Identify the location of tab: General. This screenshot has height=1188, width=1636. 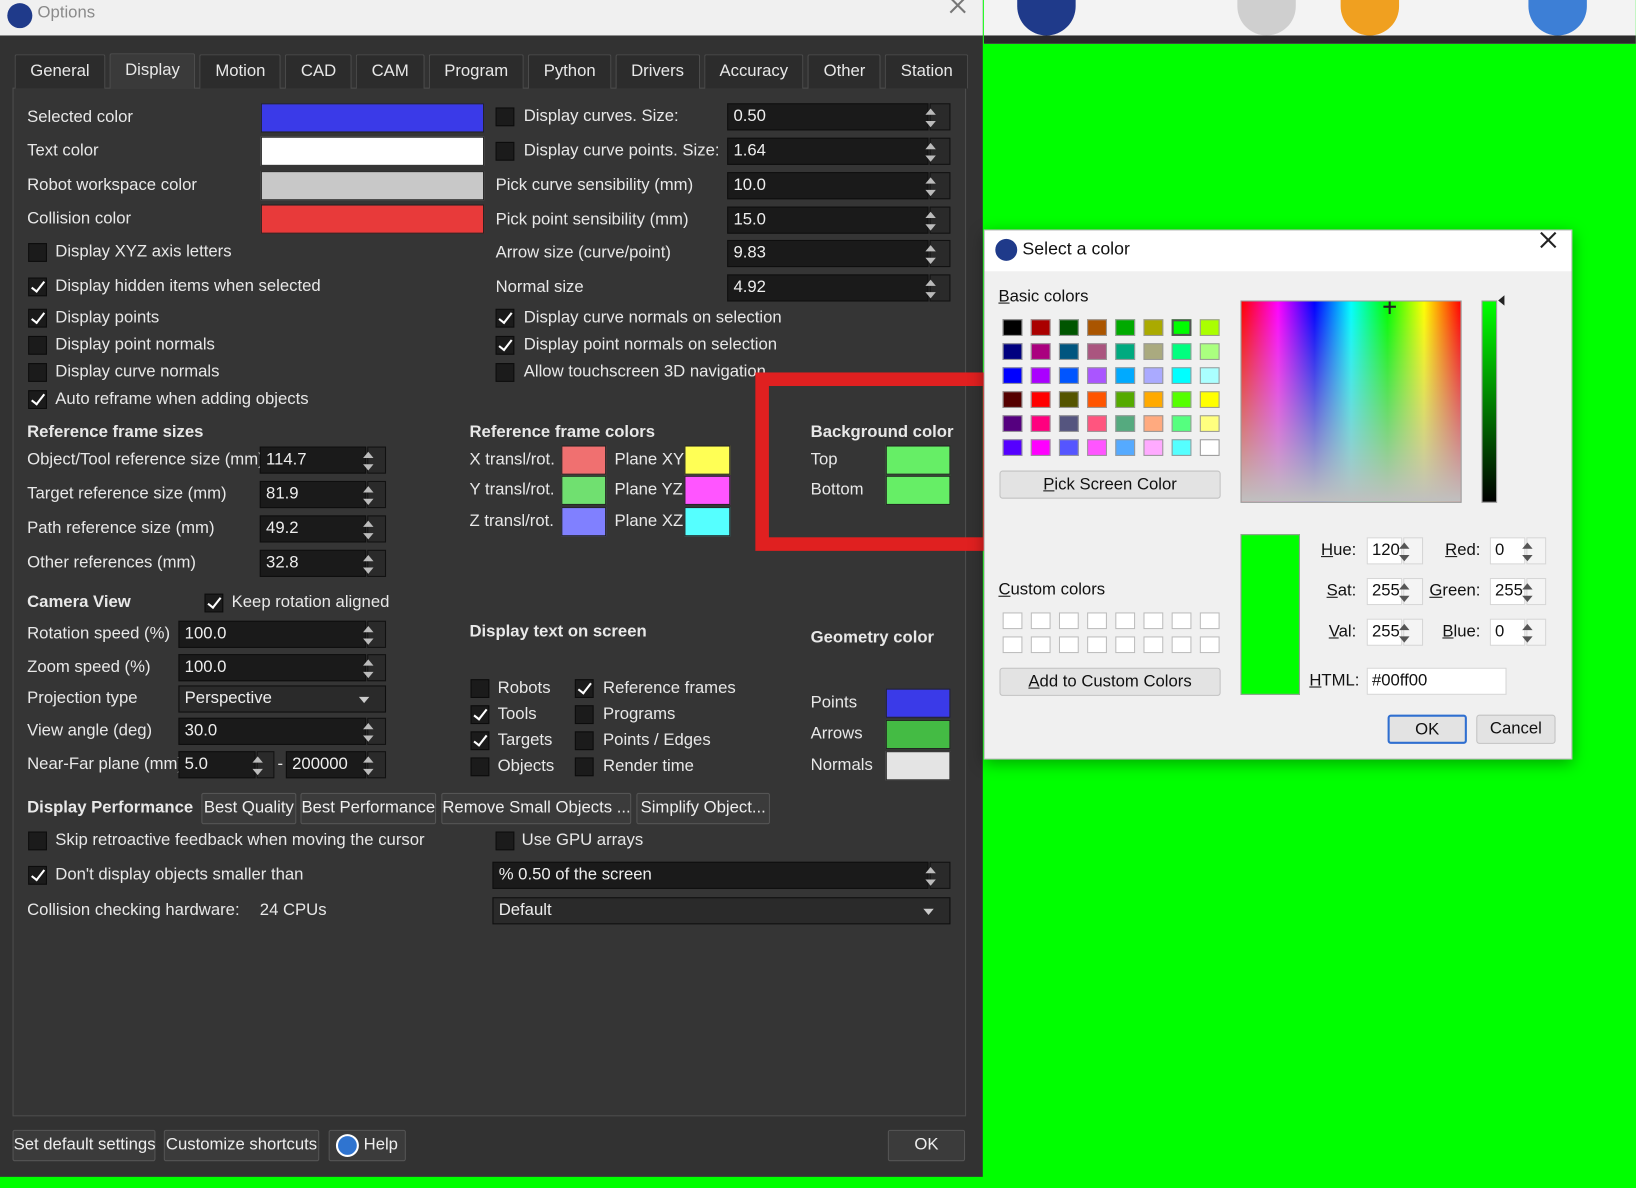
(60, 71).